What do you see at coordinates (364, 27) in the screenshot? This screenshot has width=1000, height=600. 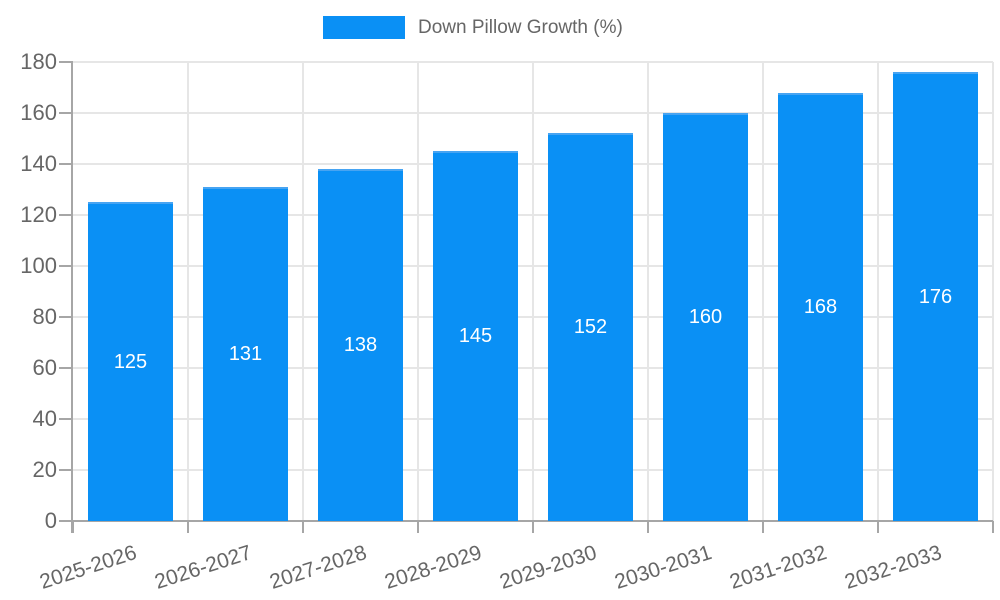 I see `legend-swatch` at bounding box center [364, 27].